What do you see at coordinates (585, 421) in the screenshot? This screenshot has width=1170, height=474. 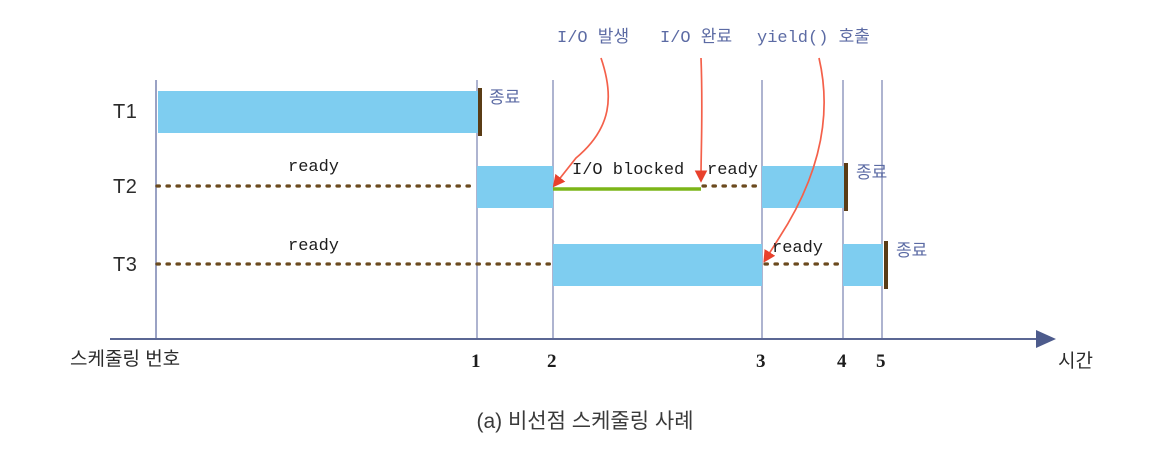 I see `figure-caption: (a) 비선점 스케줄링 사례` at bounding box center [585, 421].